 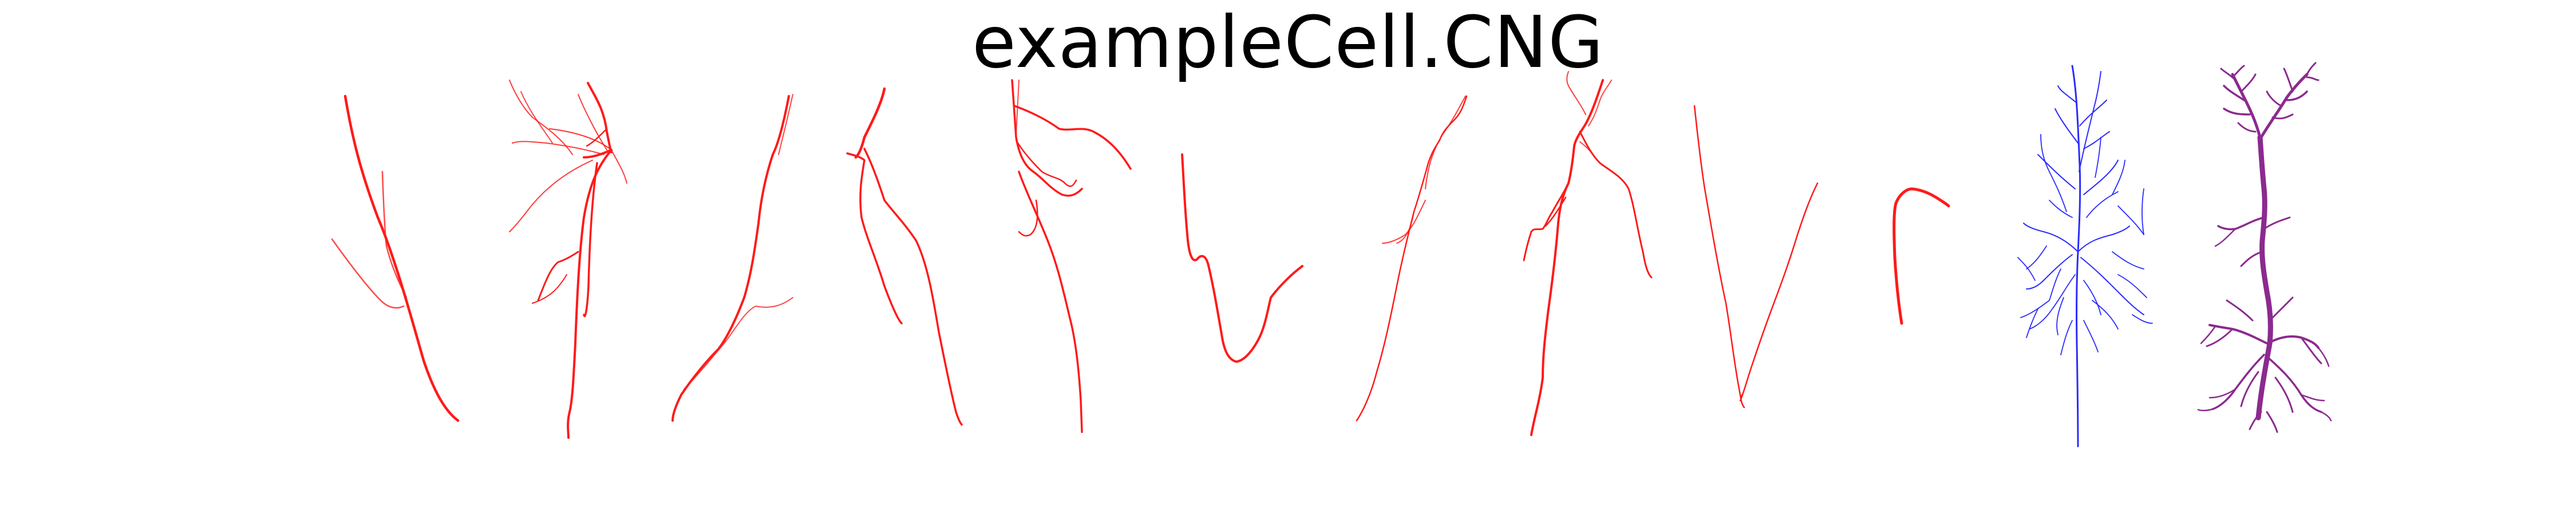 I want to click on full-neuron-blue, so click(x=2085, y=256).